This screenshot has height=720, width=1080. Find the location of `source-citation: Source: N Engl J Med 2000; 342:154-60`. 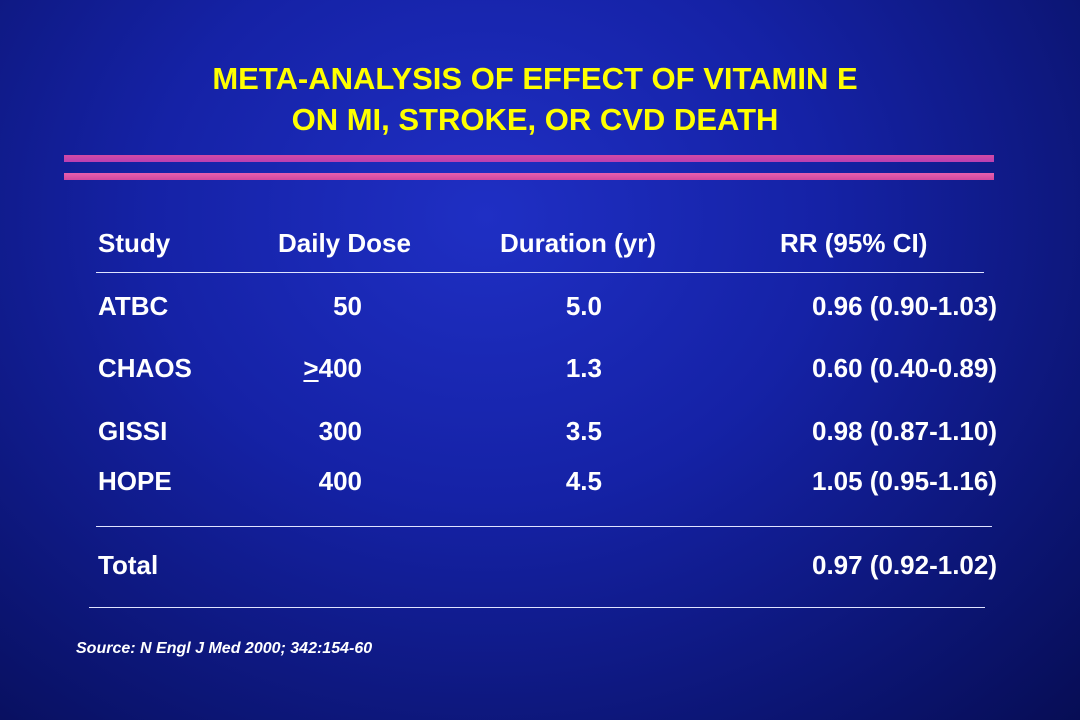

source-citation: Source: N Engl J Med 2000; 342:154-60 is located at coordinates (224, 648).